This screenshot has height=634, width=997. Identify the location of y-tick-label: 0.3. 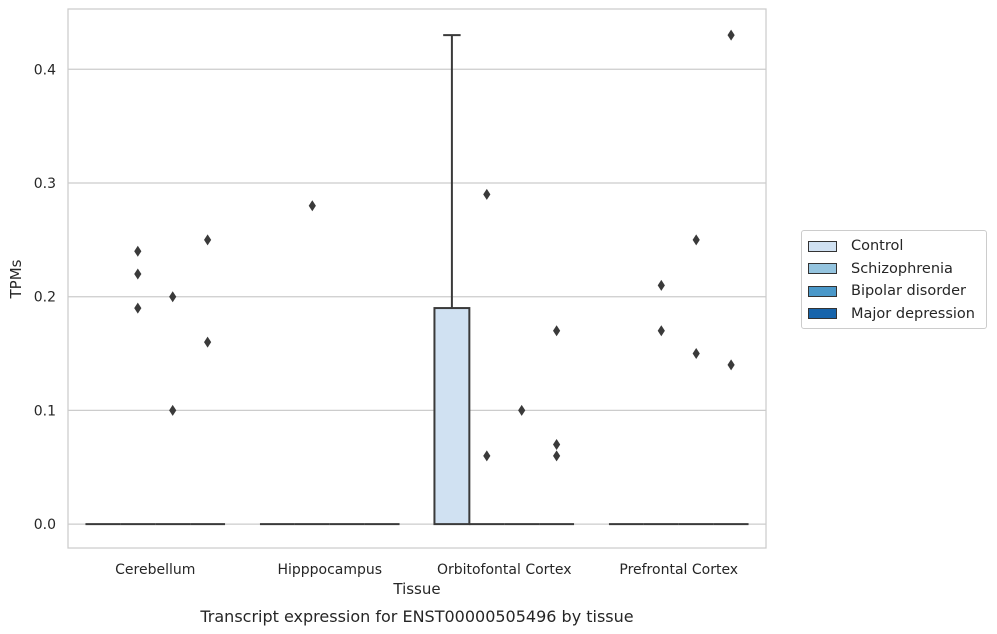
(45, 184).